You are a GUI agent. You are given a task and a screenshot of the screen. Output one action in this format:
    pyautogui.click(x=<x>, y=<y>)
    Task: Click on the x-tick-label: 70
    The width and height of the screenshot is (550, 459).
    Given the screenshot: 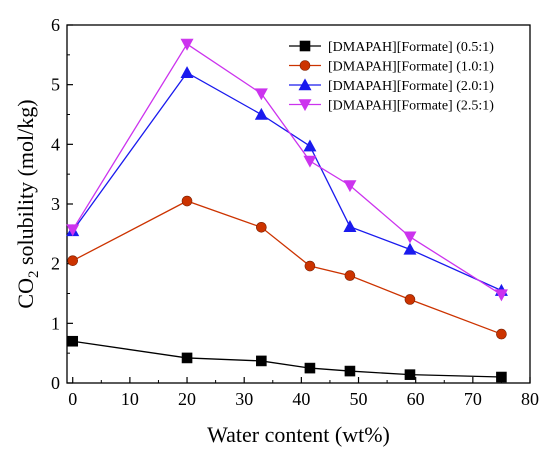 What is the action you would take?
    pyautogui.click(x=473, y=399)
    